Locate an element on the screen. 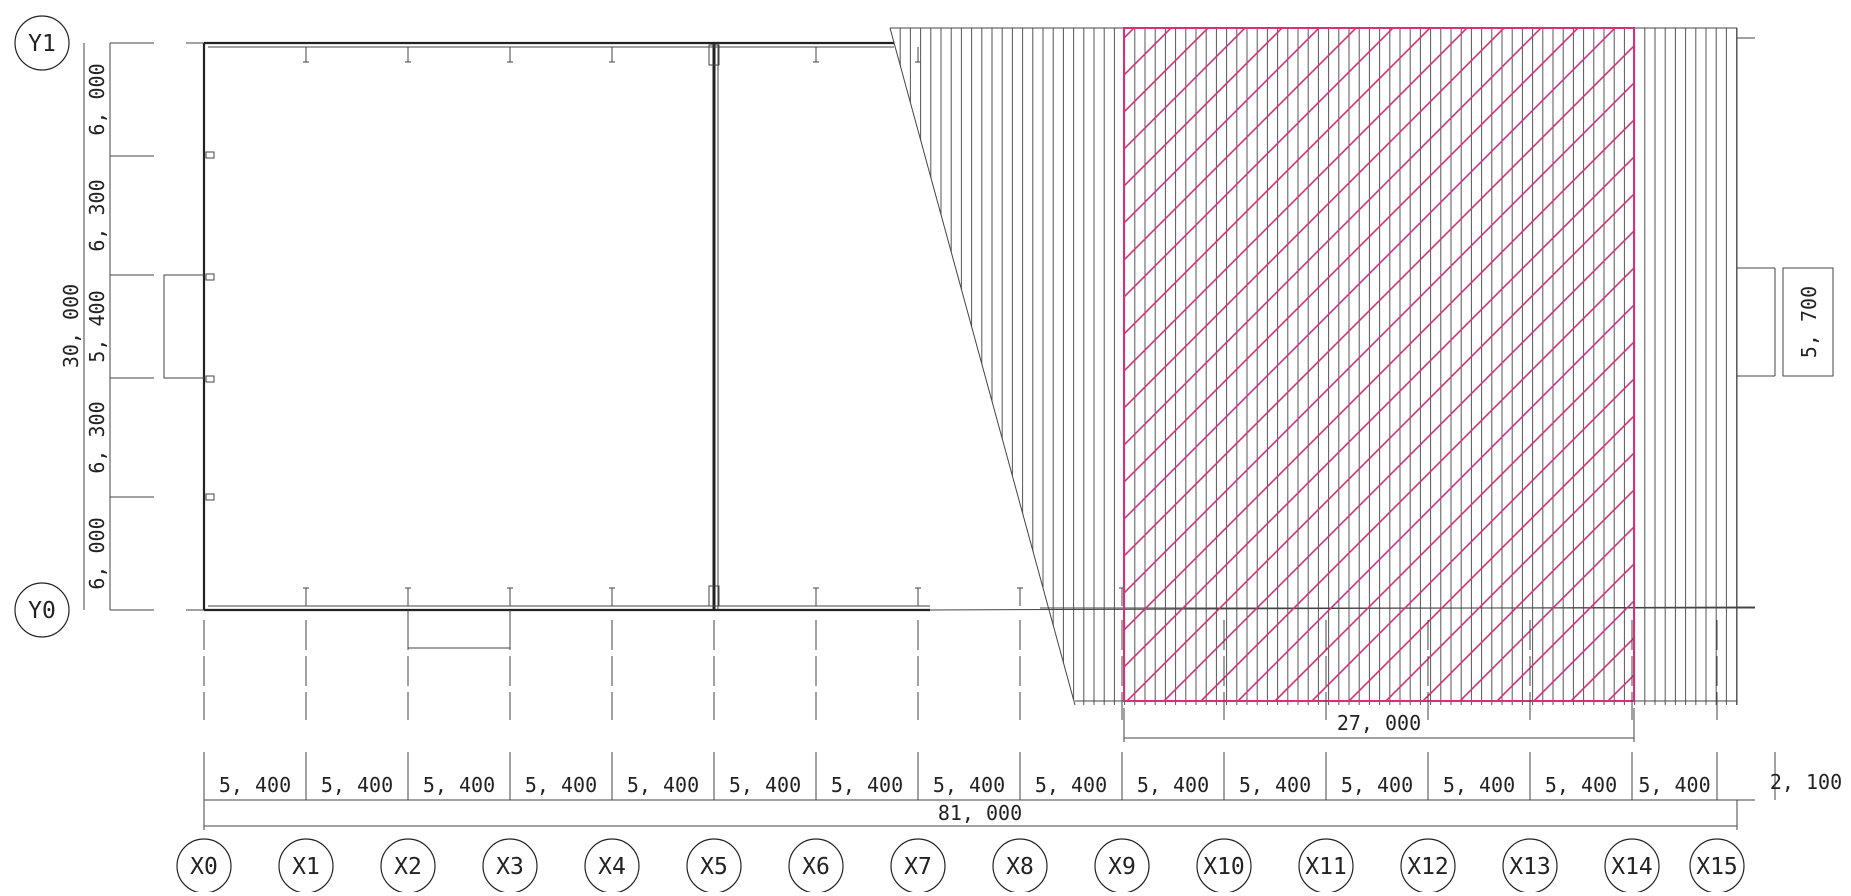 The image size is (1851, 896). overall-length-dimension: 81, 000 is located at coordinates (980, 813).